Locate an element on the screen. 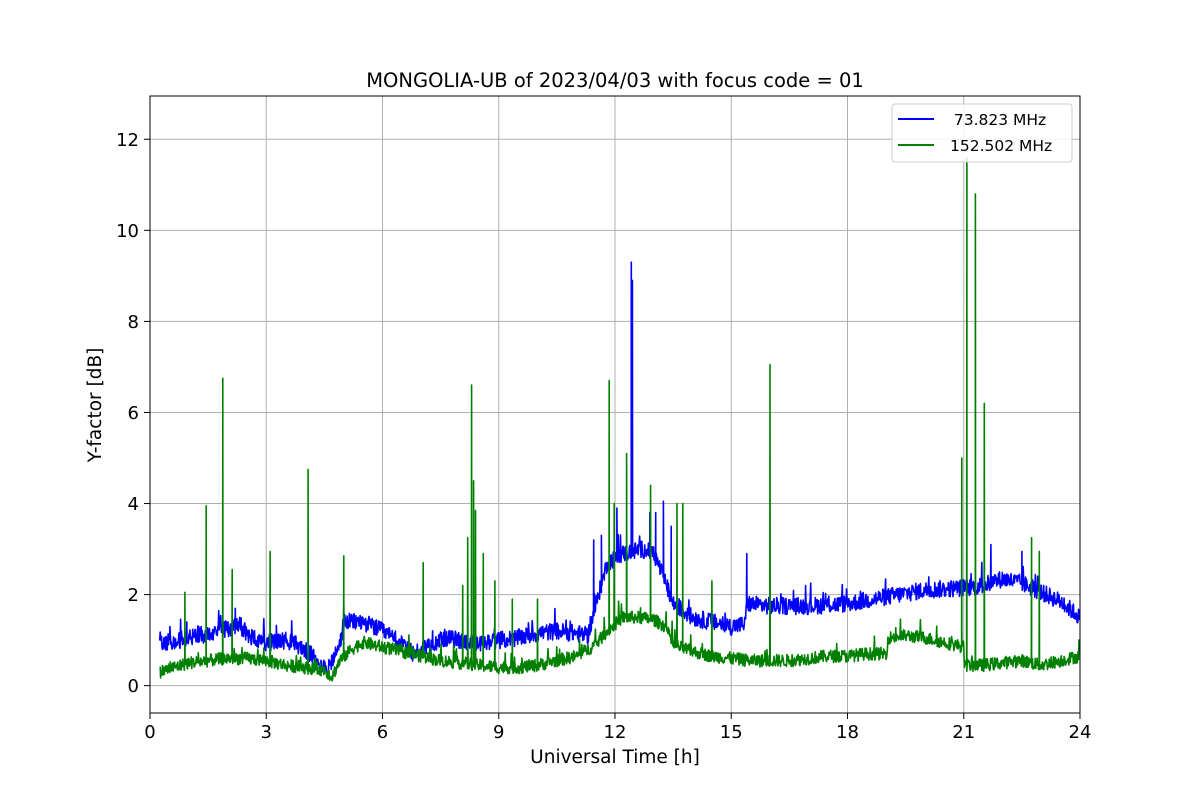 The image size is (1200, 800). x-tick-label: 15 is located at coordinates (731, 732).